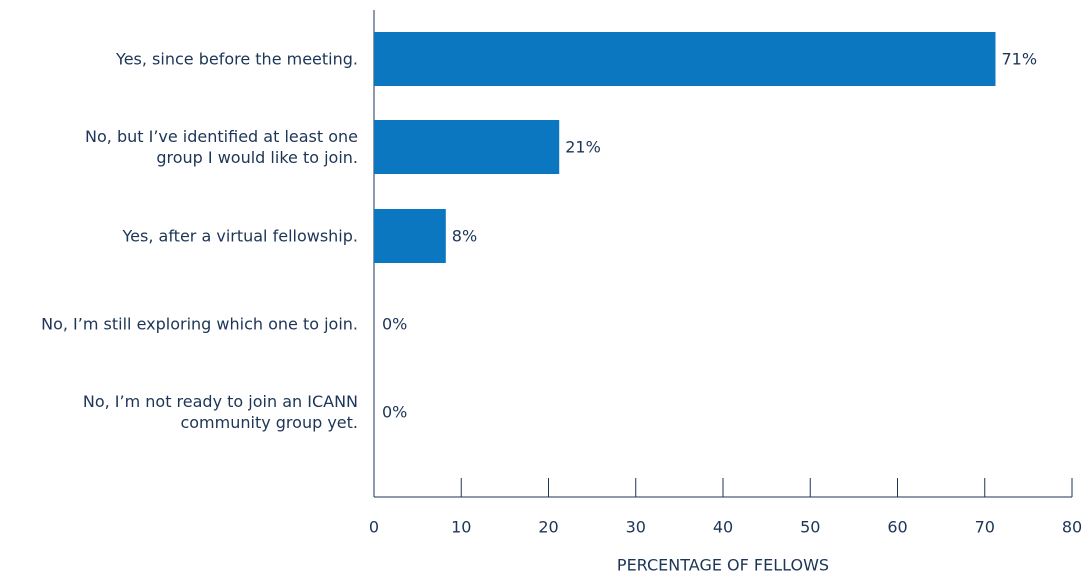 Image resolution: width=1084 pixels, height=577 pixels. What do you see at coordinates (1019, 59) in the screenshot?
I see `value-label: 71%` at bounding box center [1019, 59].